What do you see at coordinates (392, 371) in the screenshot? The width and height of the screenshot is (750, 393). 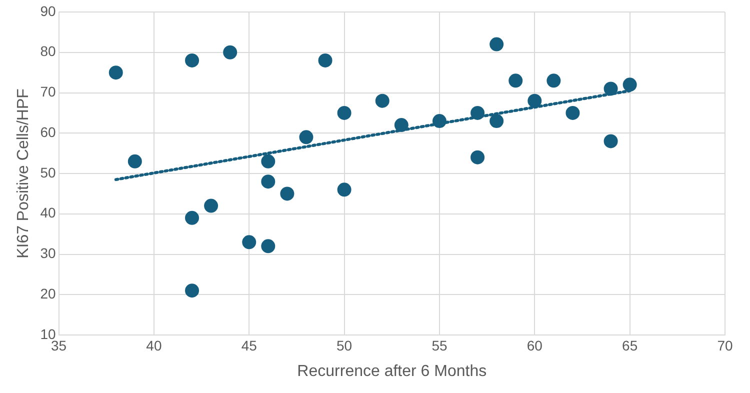 I see `x-axis-title: Recurrence after 6 Months` at bounding box center [392, 371].